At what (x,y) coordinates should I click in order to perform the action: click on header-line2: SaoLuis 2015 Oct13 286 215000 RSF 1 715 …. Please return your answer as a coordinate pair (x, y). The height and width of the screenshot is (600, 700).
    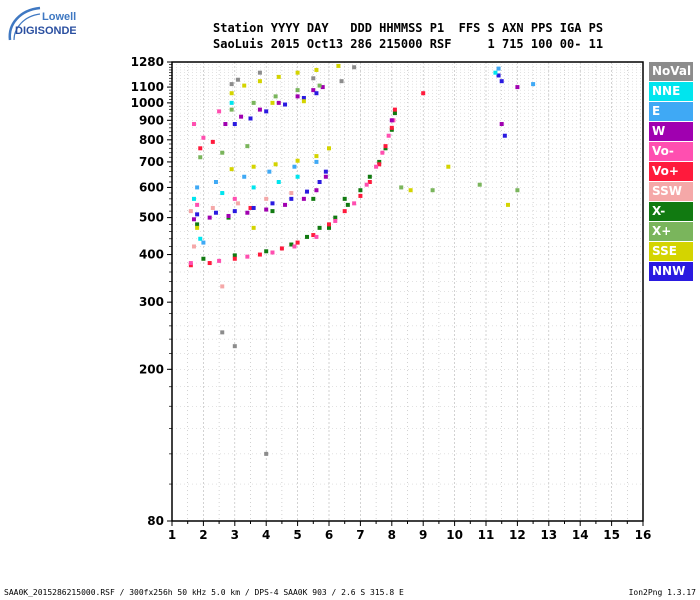
    Looking at the image, I should click on (408, 44).